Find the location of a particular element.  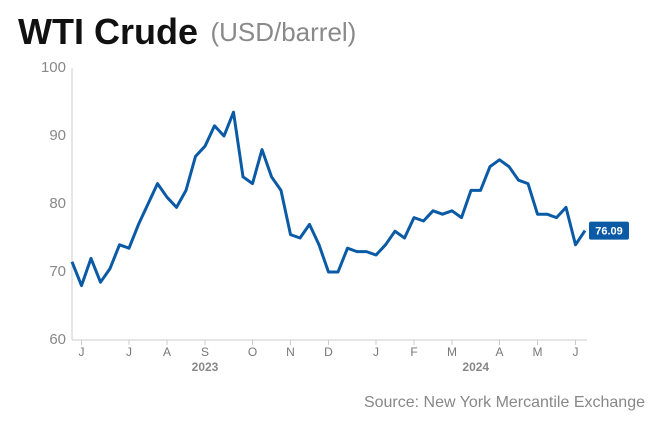

last-value-box is located at coordinates (609, 230).